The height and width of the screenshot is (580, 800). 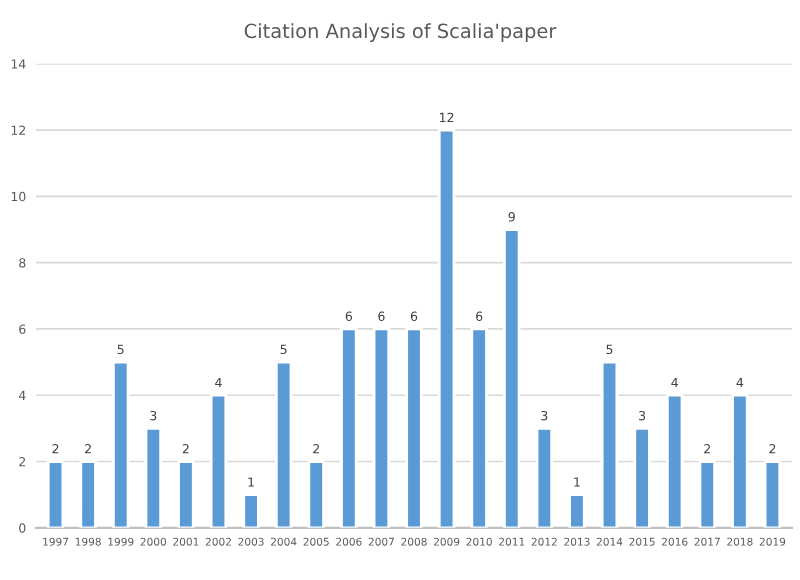 I want to click on chart-title: Citation Analysis of Scalia'paper, so click(x=400, y=33).